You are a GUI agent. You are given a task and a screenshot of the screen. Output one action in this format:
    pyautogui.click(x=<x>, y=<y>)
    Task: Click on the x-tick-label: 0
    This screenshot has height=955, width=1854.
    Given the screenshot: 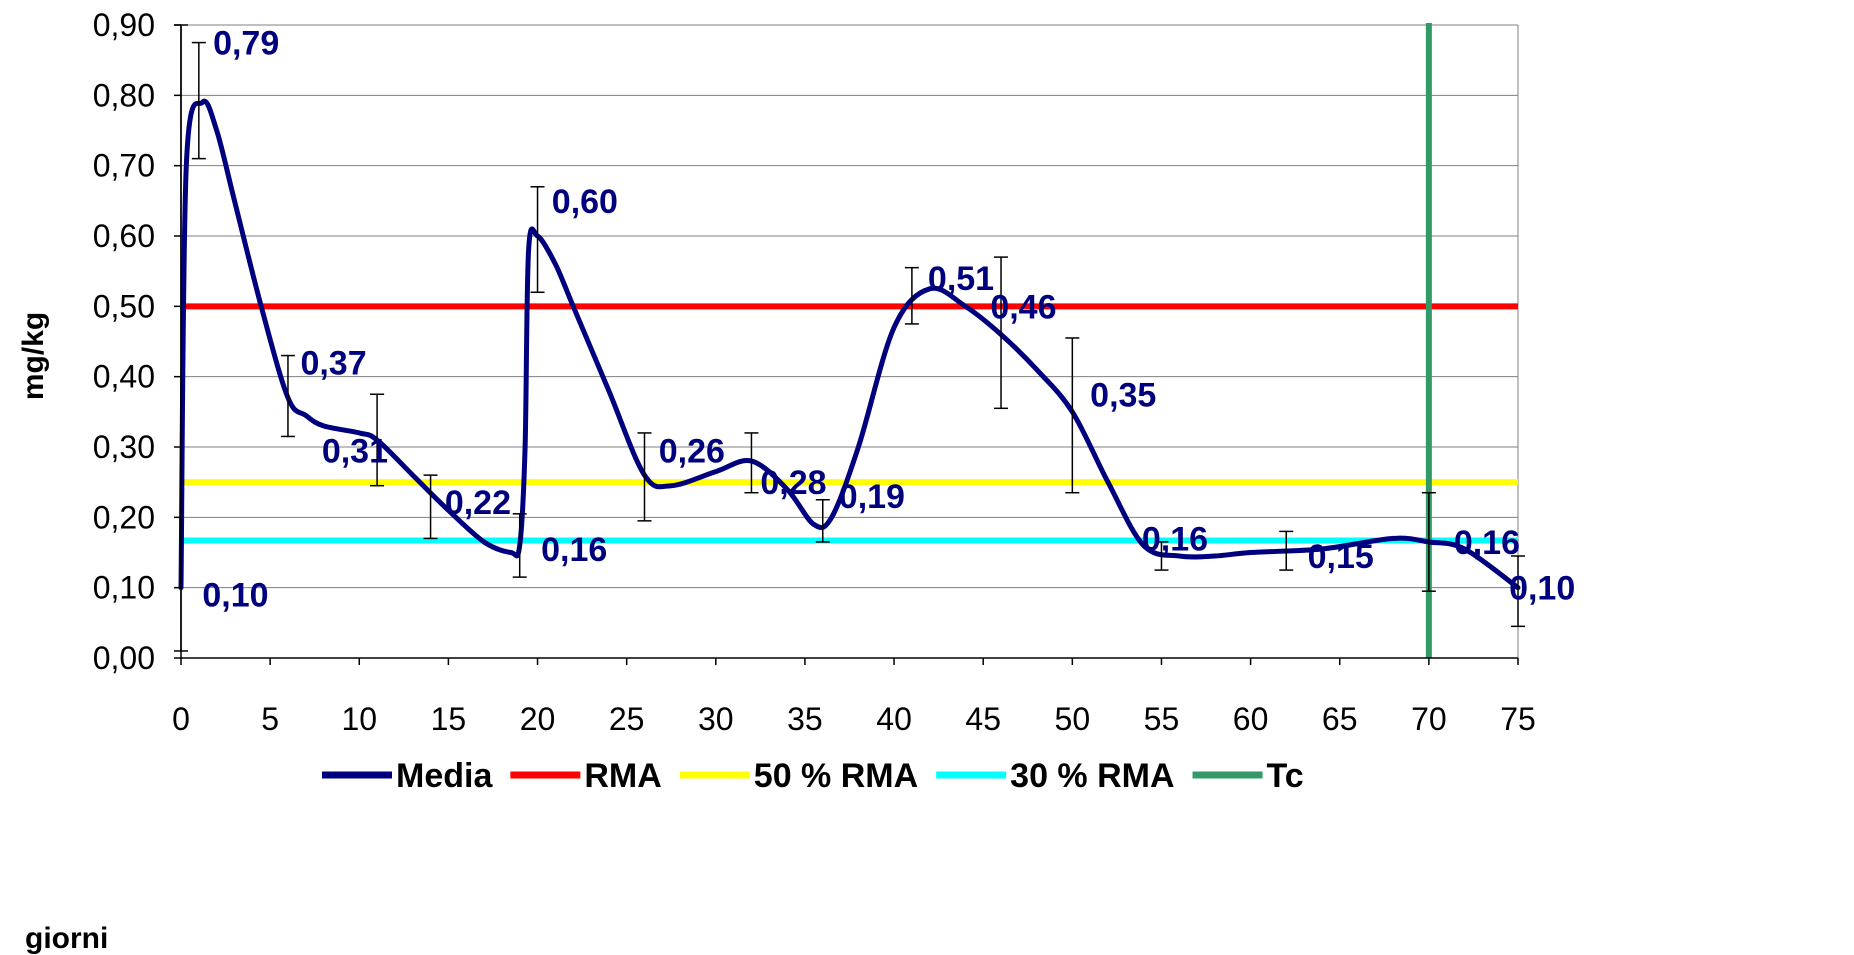 What is the action you would take?
    pyautogui.click(x=181, y=719)
    